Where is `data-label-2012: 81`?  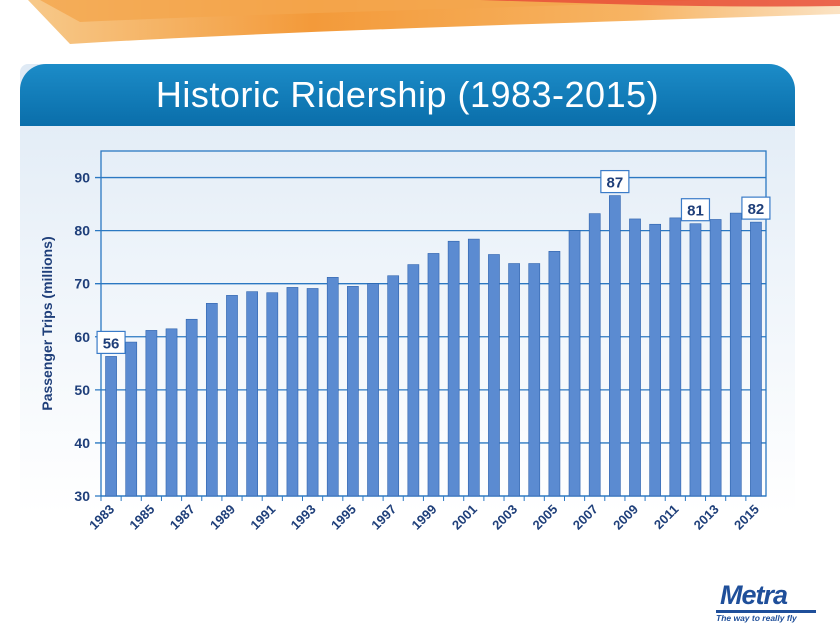
data-label-2012: 81 is located at coordinates (695, 211).